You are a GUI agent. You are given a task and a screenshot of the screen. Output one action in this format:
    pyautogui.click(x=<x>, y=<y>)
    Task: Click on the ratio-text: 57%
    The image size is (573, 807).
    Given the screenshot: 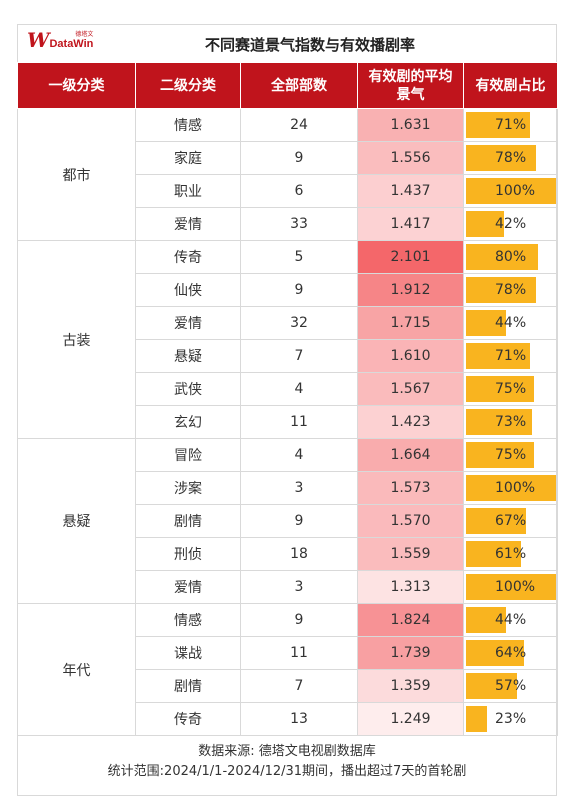 What is the action you would take?
    pyautogui.click(x=511, y=686)
    